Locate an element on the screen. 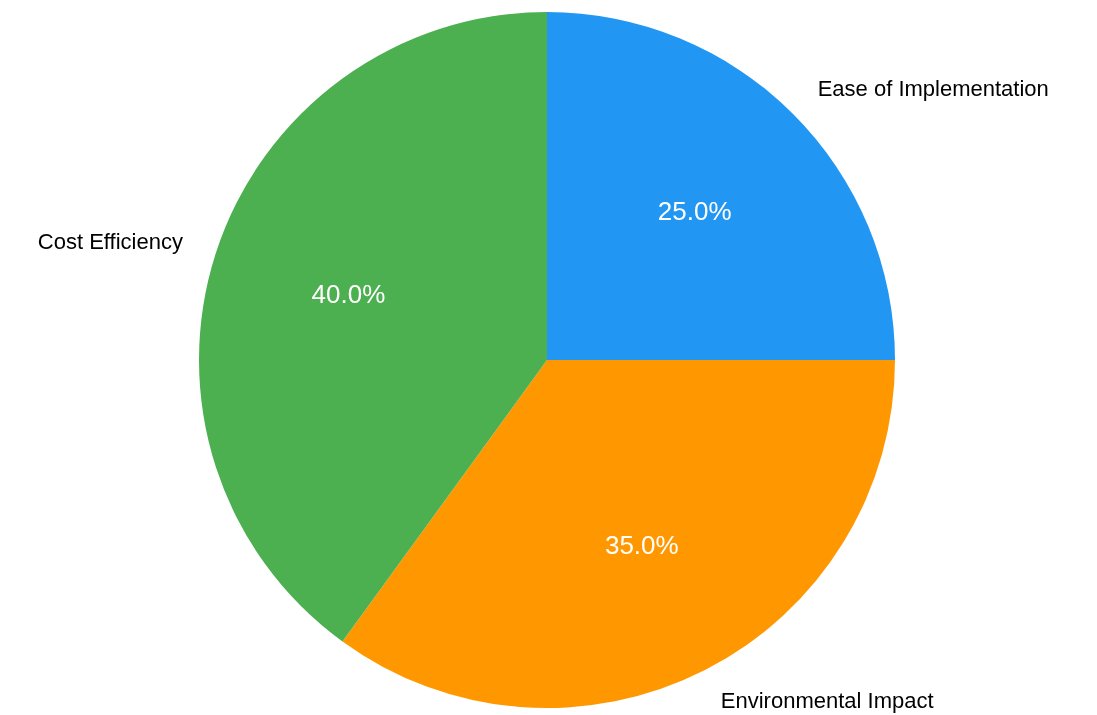  slice-label: Ease of Implementation is located at coordinates (933, 89).